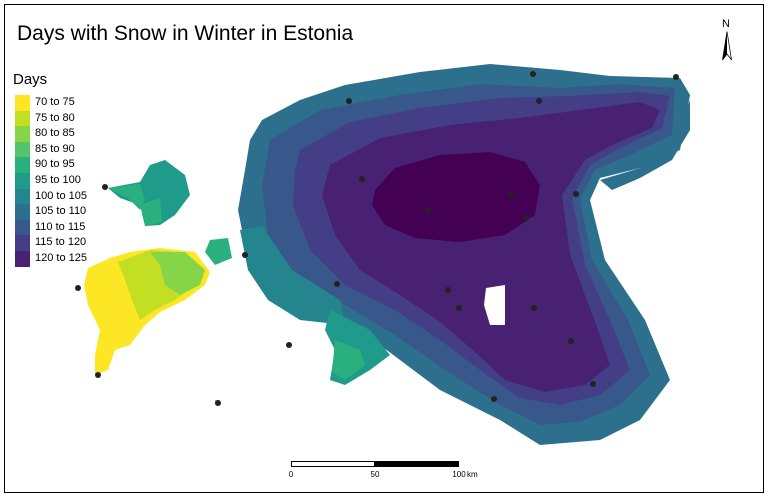 The image size is (770, 499). I want to click on scale-bar, so click(375, 464).